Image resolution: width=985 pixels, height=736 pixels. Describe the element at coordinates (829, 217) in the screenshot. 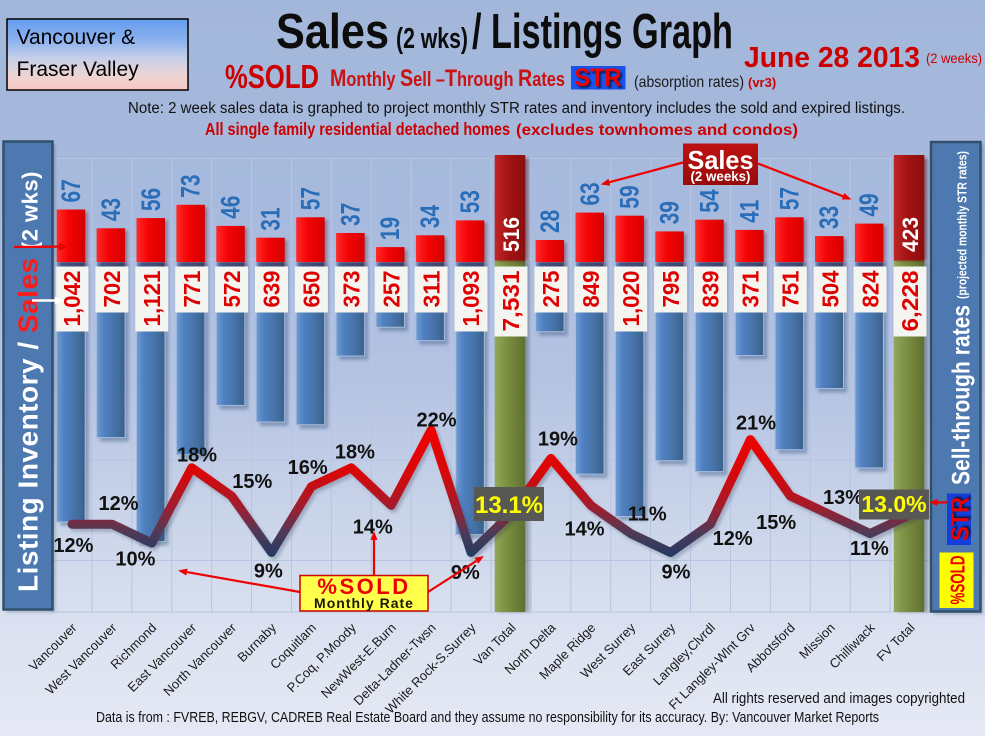

I see `svg-text: 33` at that location.